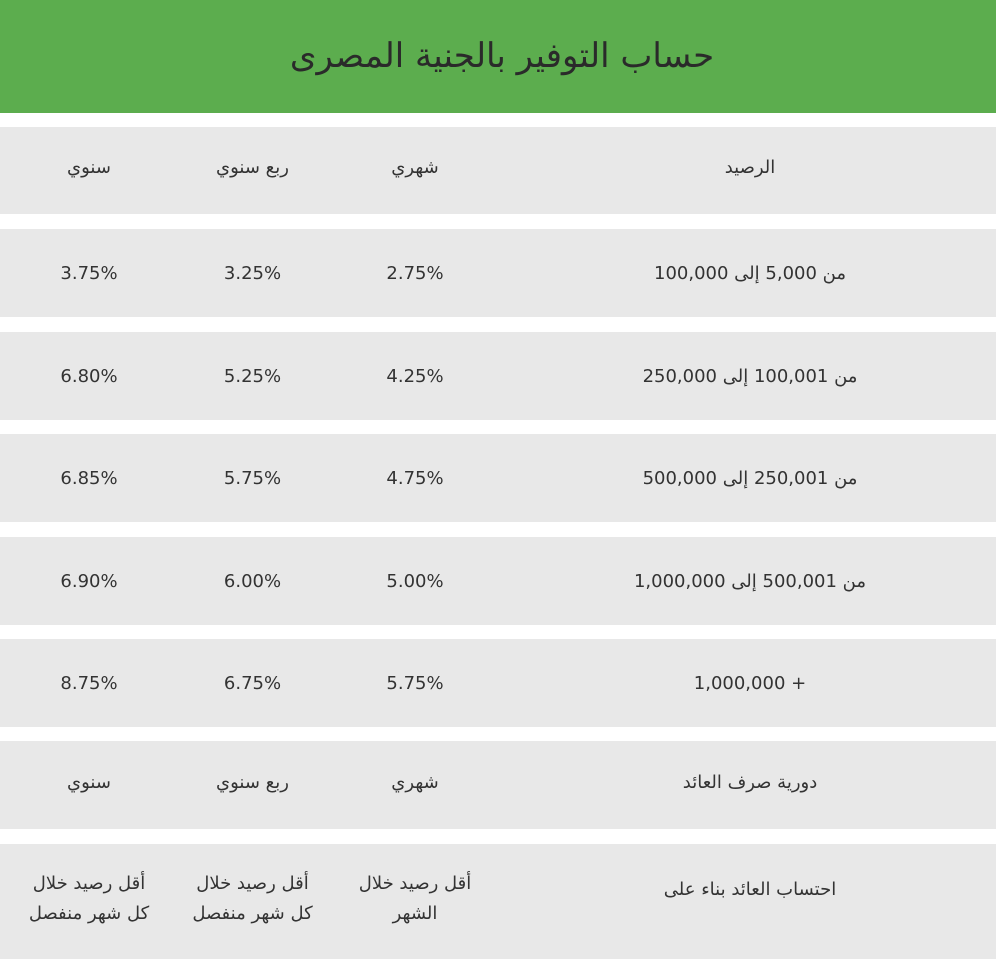 Image resolution: width=996 pixels, height=959 pixels. What do you see at coordinates (415, 883) in the screenshot?
I see `calc-monthly-line1: أقل رصيد خلال` at bounding box center [415, 883].